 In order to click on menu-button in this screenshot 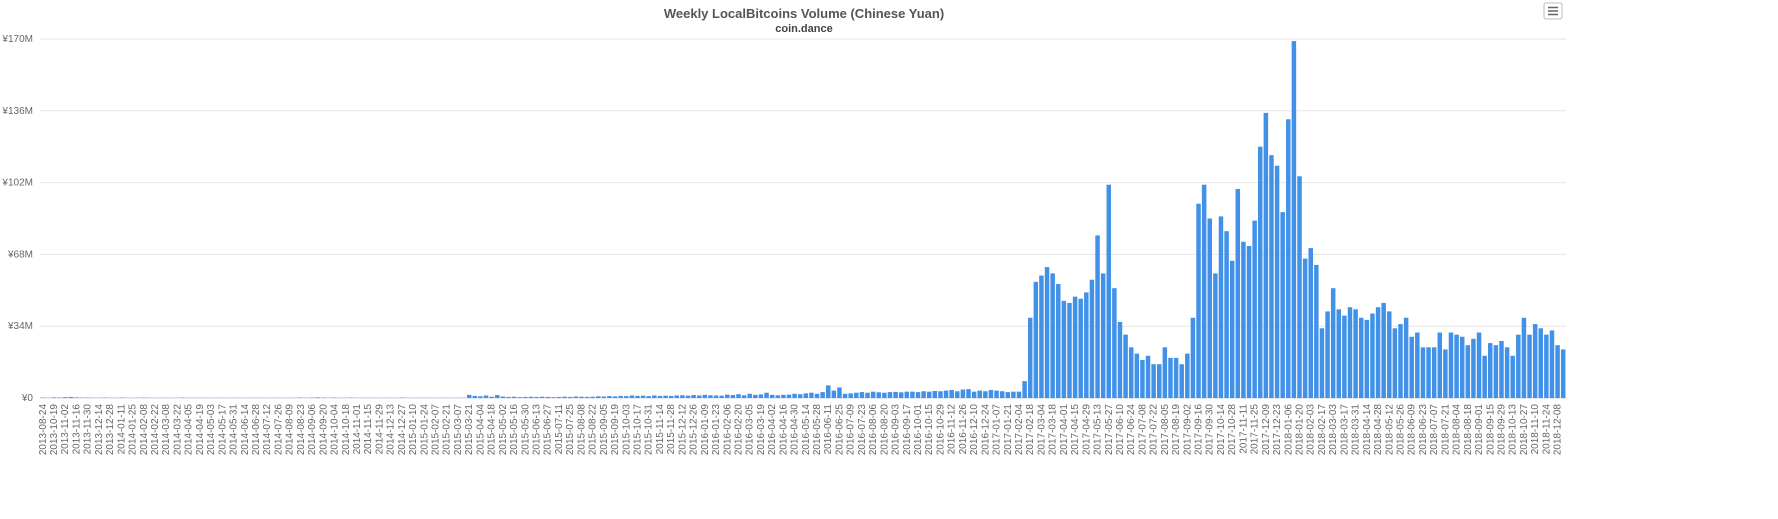, I will do `click(1553, 11)`.